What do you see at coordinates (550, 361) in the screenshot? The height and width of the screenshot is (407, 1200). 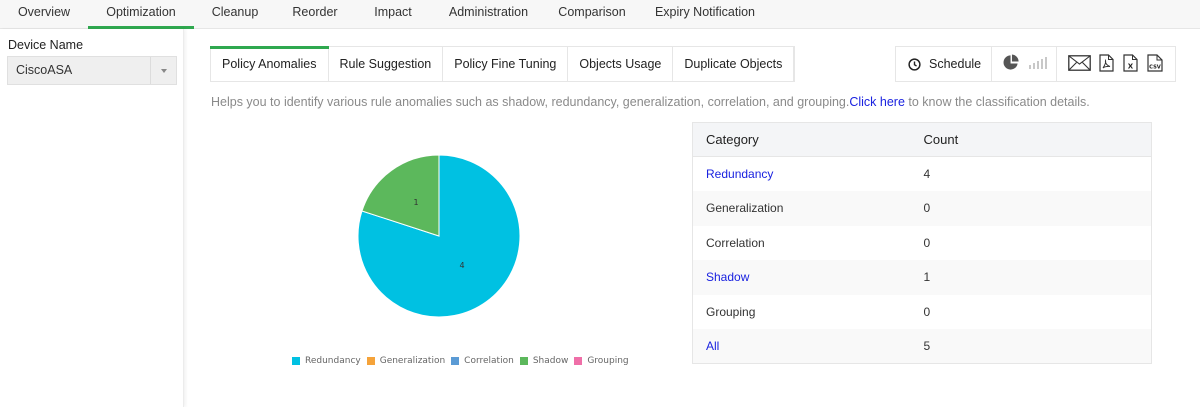 I see `legend-label: Shadow` at bounding box center [550, 361].